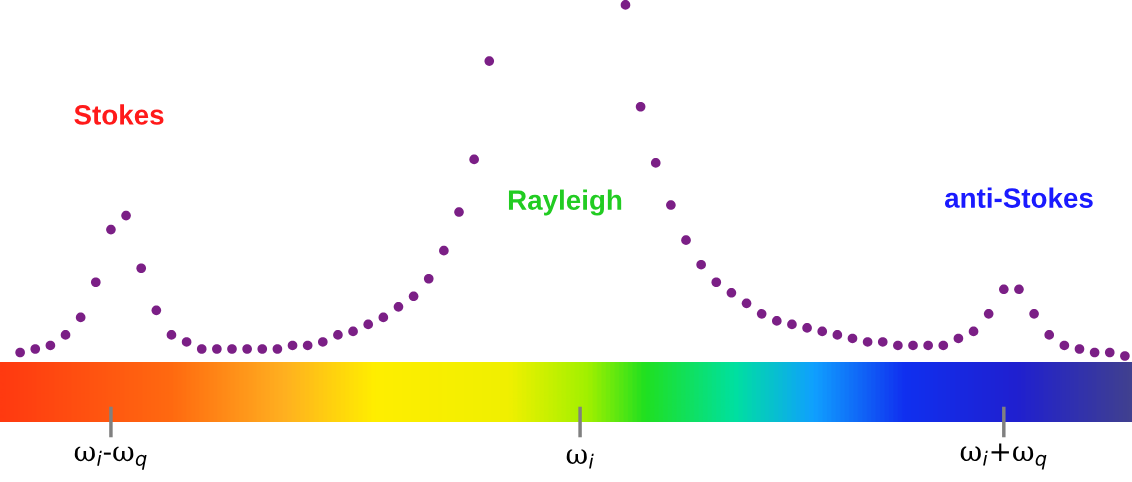  What do you see at coordinates (110, 458) in the screenshot?
I see `x-tick-label: ω$_{i}$-ω$_{q}$` at bounding box center [110, 458].